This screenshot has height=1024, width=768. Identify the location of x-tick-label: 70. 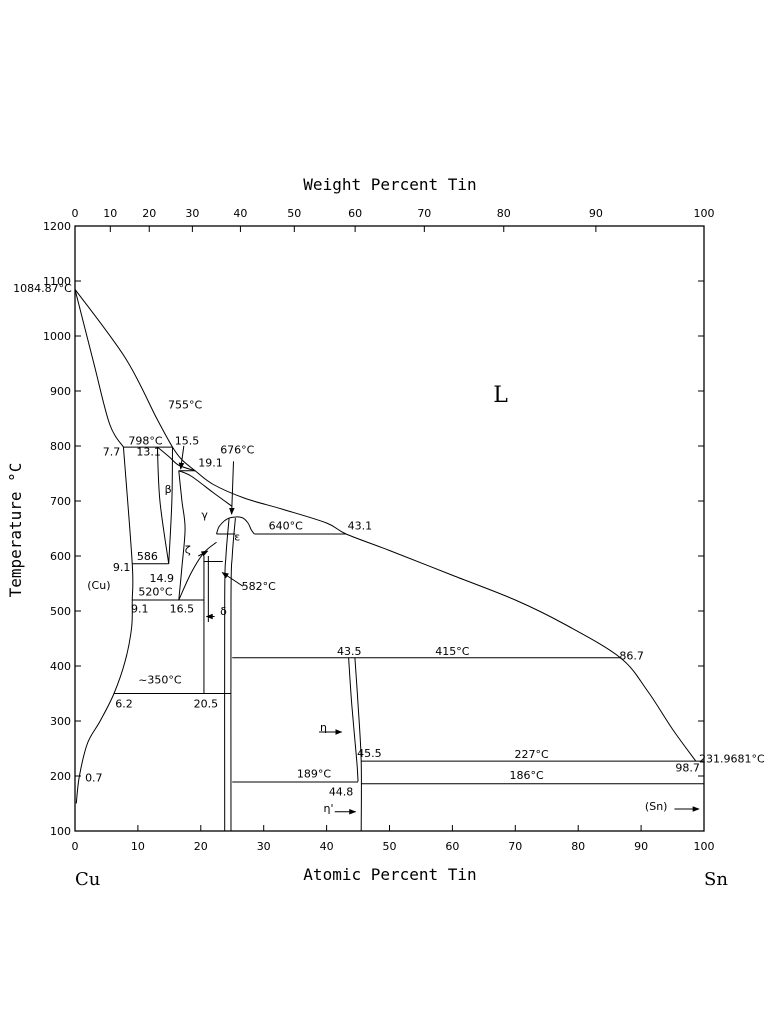
(515, 846).